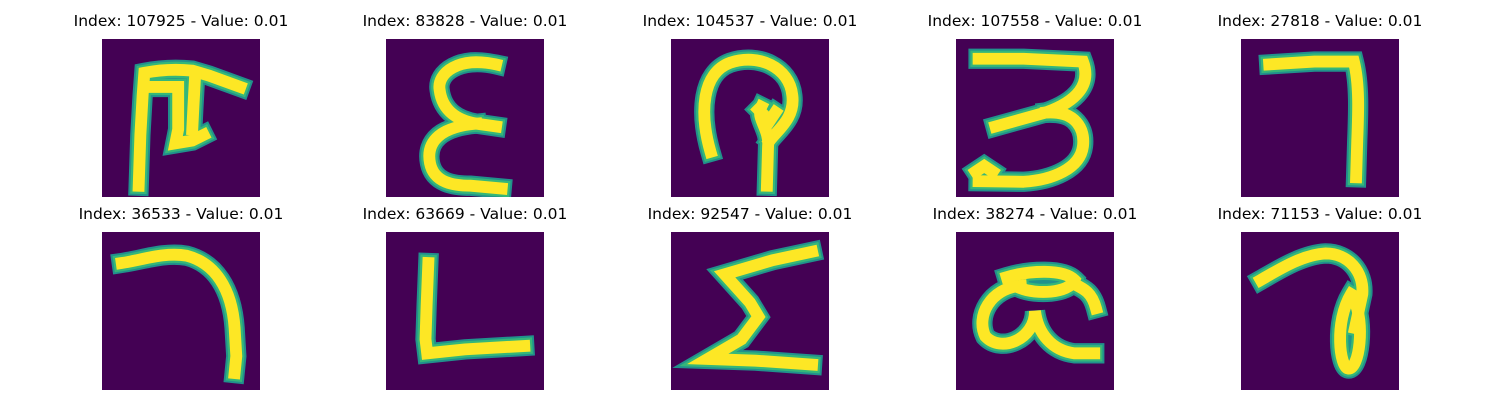 This screenshot has width=1500, height=400. Describe the element at coordinates (1320, 214) in the screenshot. I see `panel-title: Index: 71153 - Value: 0.01` at that location.